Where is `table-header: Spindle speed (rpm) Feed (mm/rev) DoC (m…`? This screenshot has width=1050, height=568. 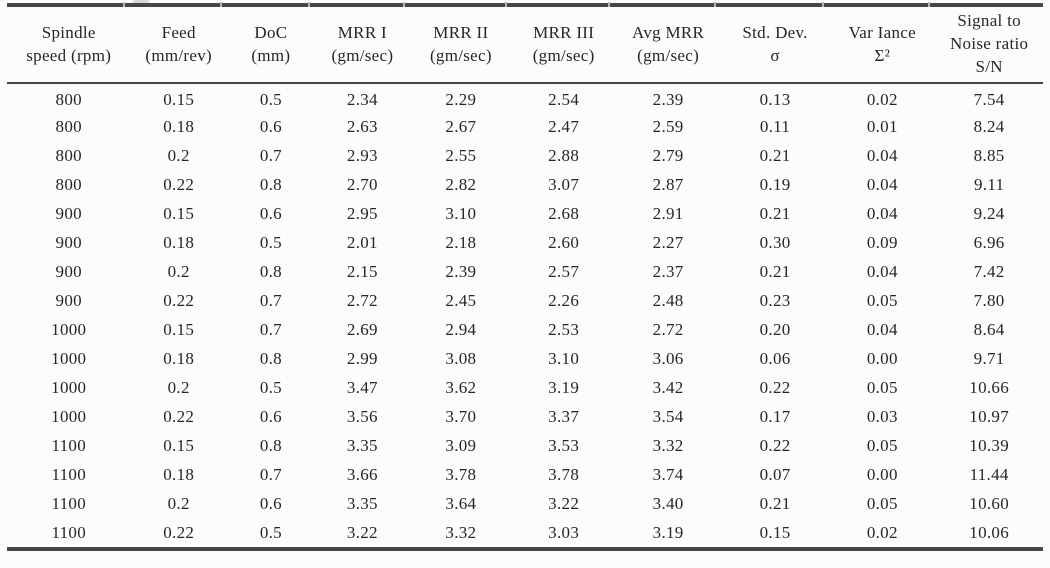 table-header: Spindle speed (rpm) Feed (mm/rev) DoC (m… is located at coordinates (525, 45).